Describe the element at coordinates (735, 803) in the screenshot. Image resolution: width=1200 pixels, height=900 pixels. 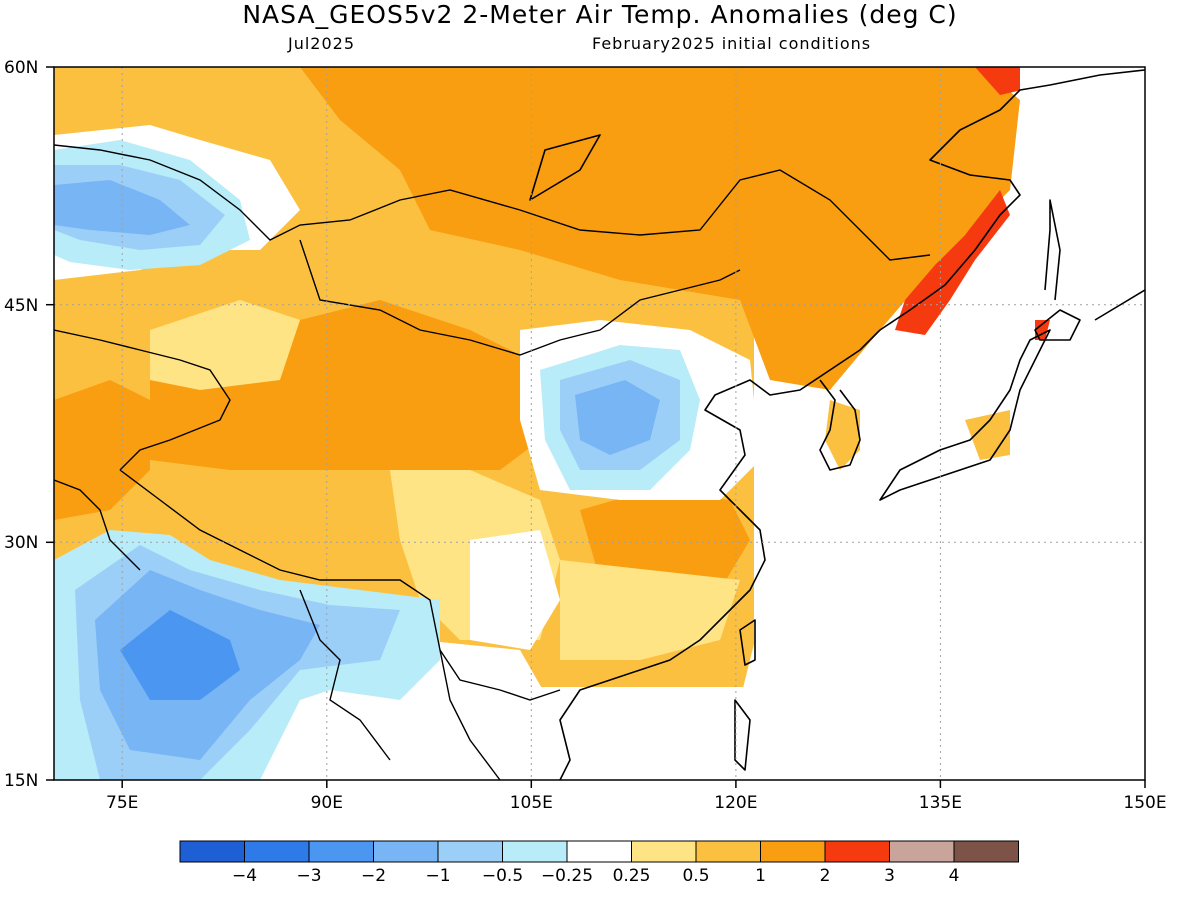
I see `lon-label: 120E` at that location.